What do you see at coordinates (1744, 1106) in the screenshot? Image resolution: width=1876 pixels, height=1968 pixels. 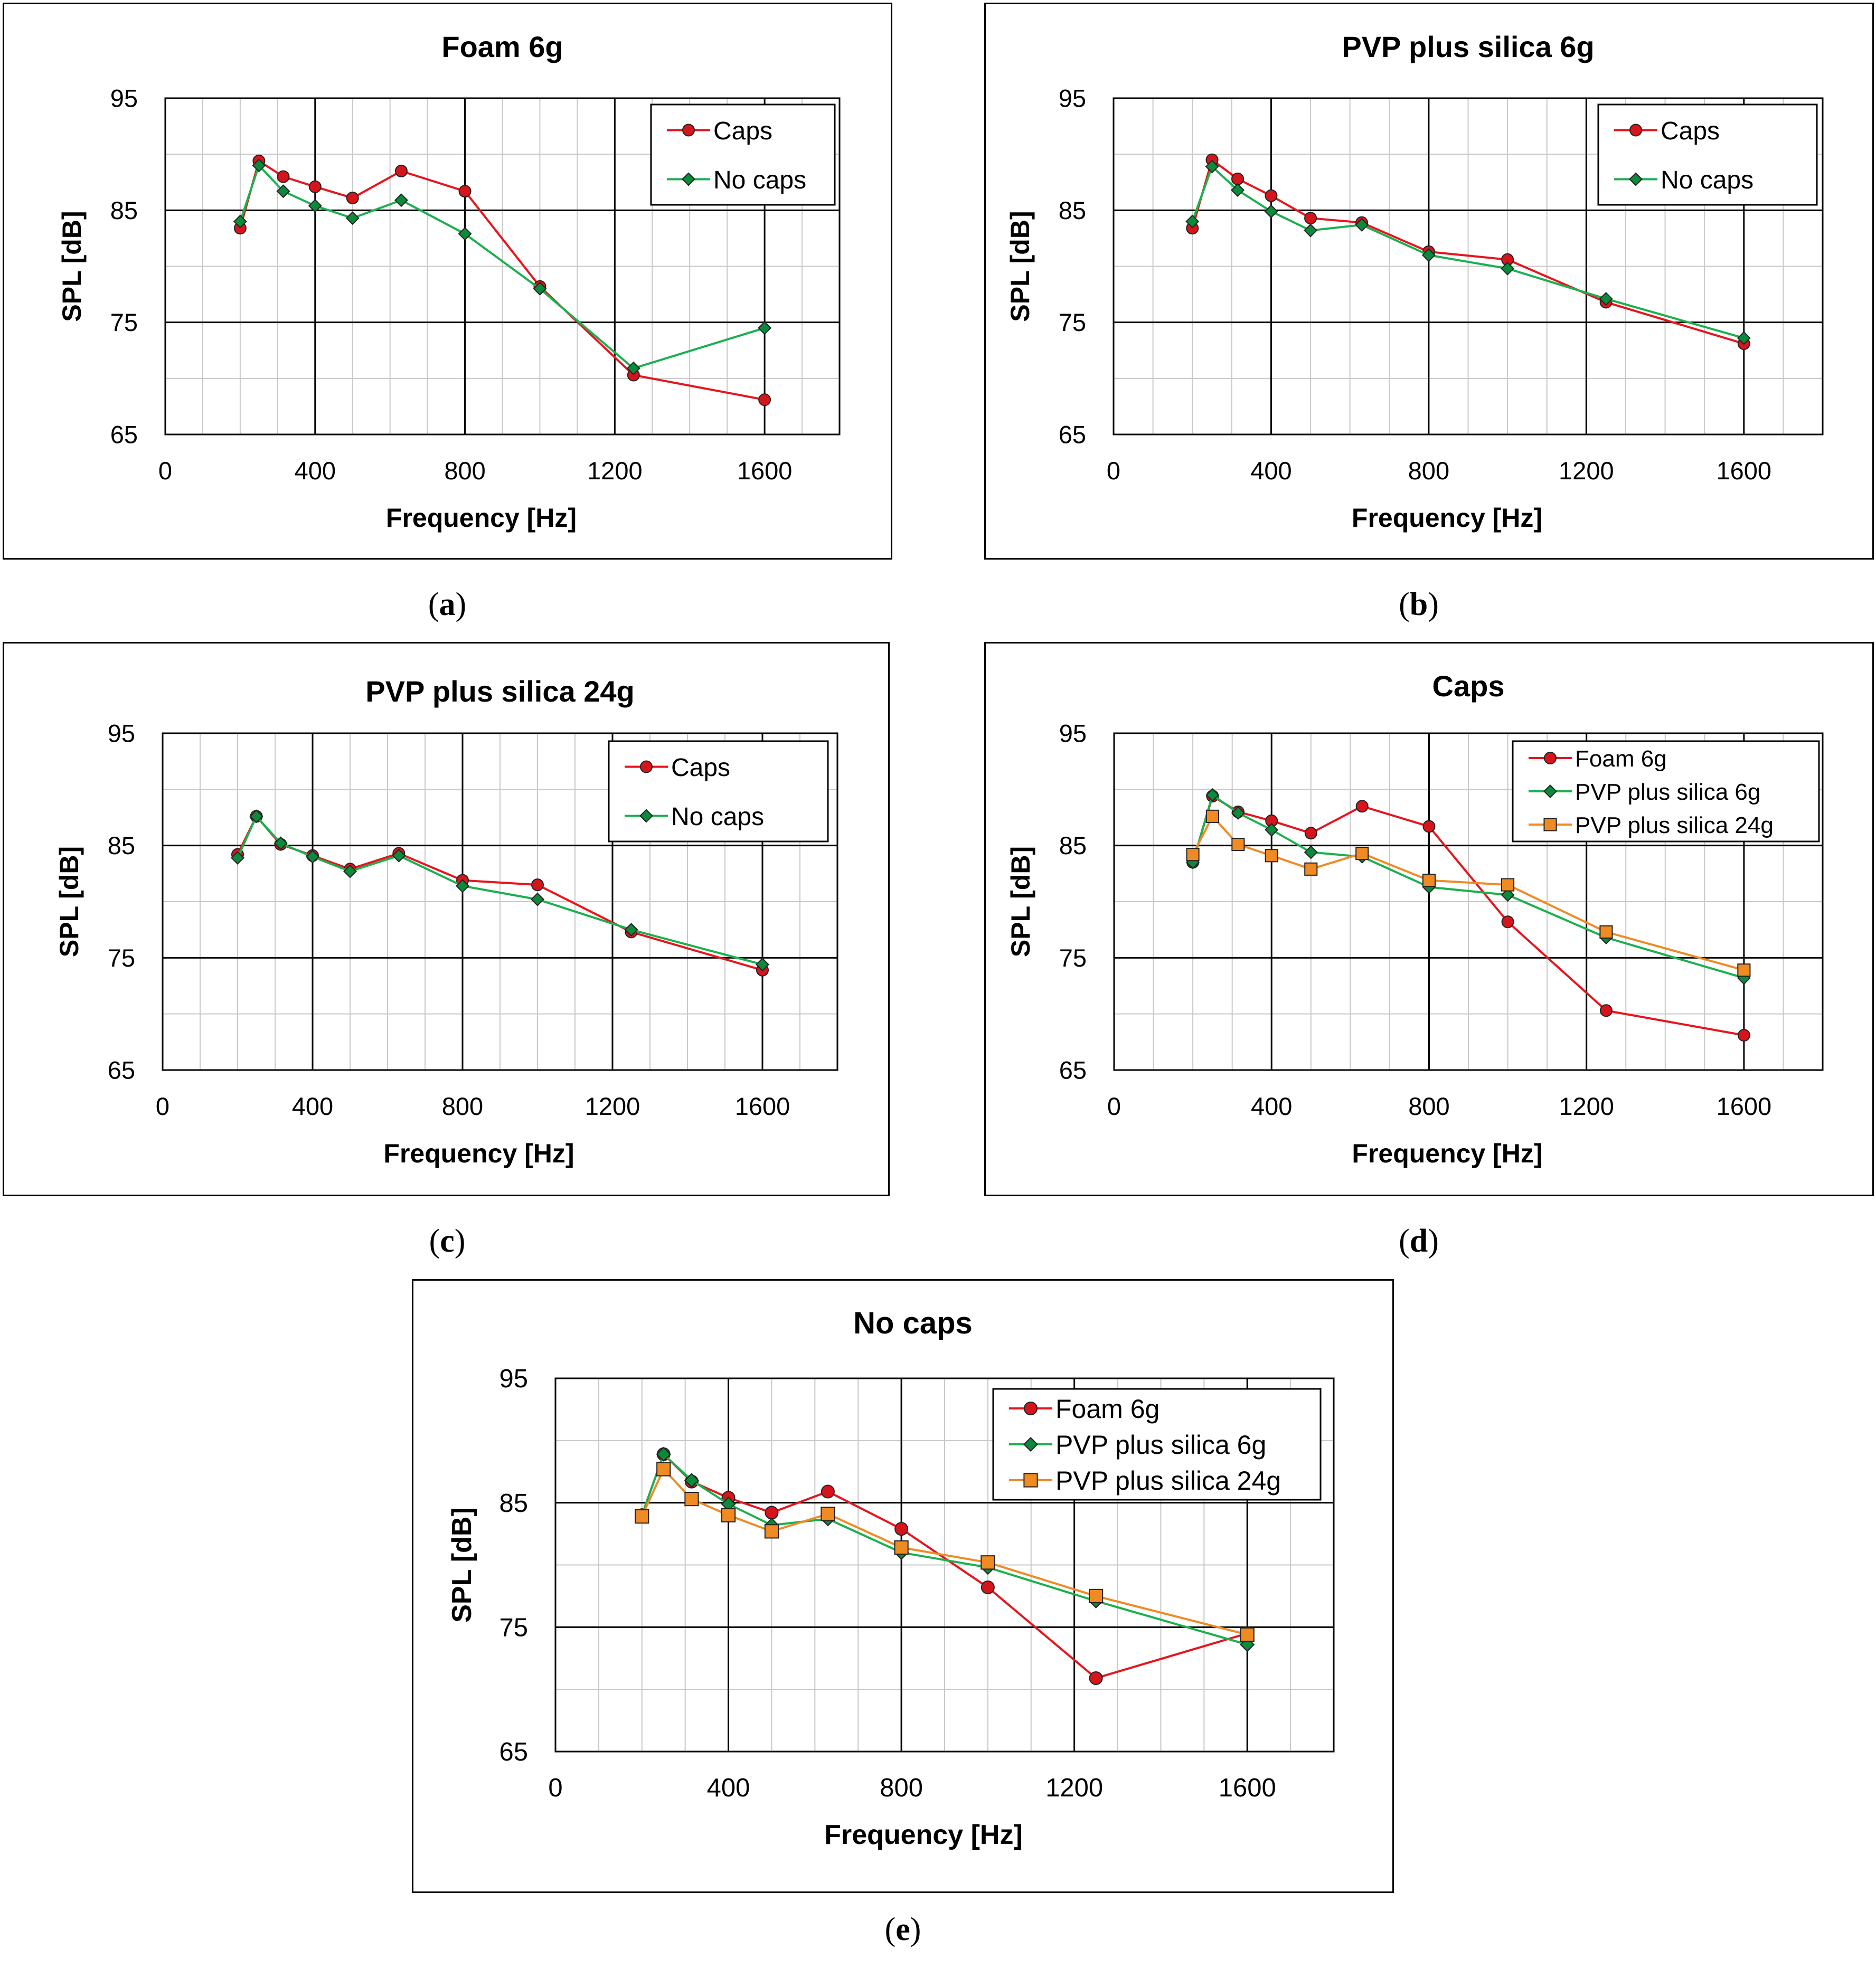 I see `x-tick-label: 1600` at bounding box center [1744, 1106].